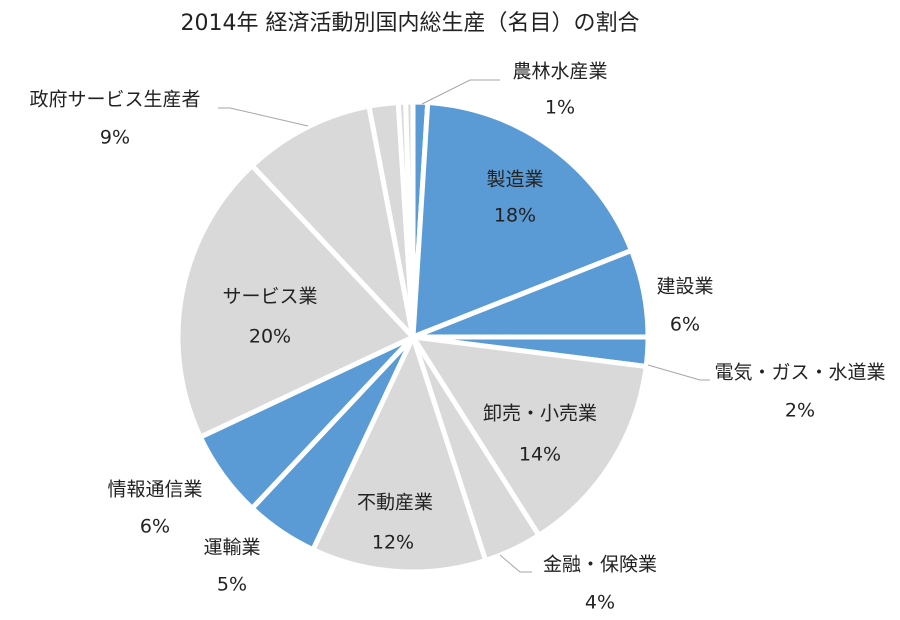 This screenshot has height=620, width=900. Describe the element at coordinates (559, 72) in the screenshot. I see `slice-label: 農林水産業` at that location.